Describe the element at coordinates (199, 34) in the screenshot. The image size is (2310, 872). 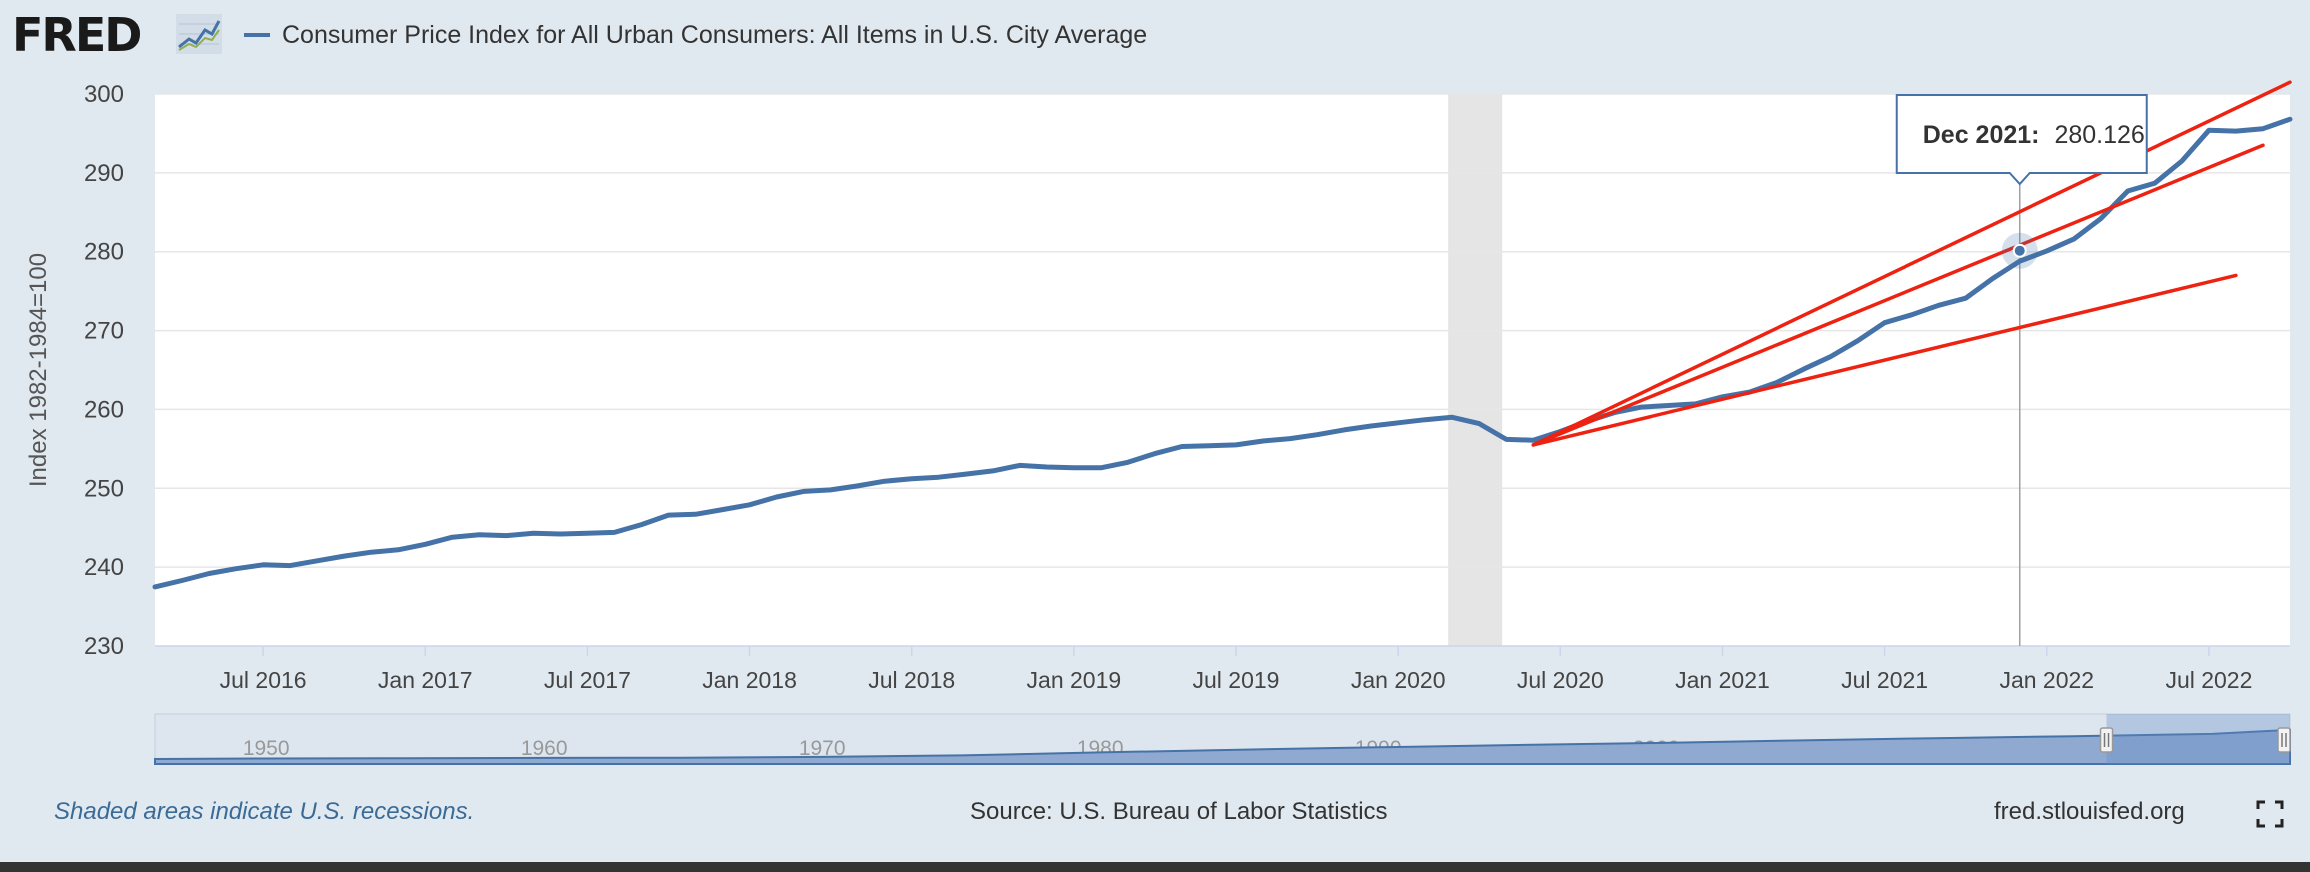
I see `fred-logo-graph-icon` at that location.